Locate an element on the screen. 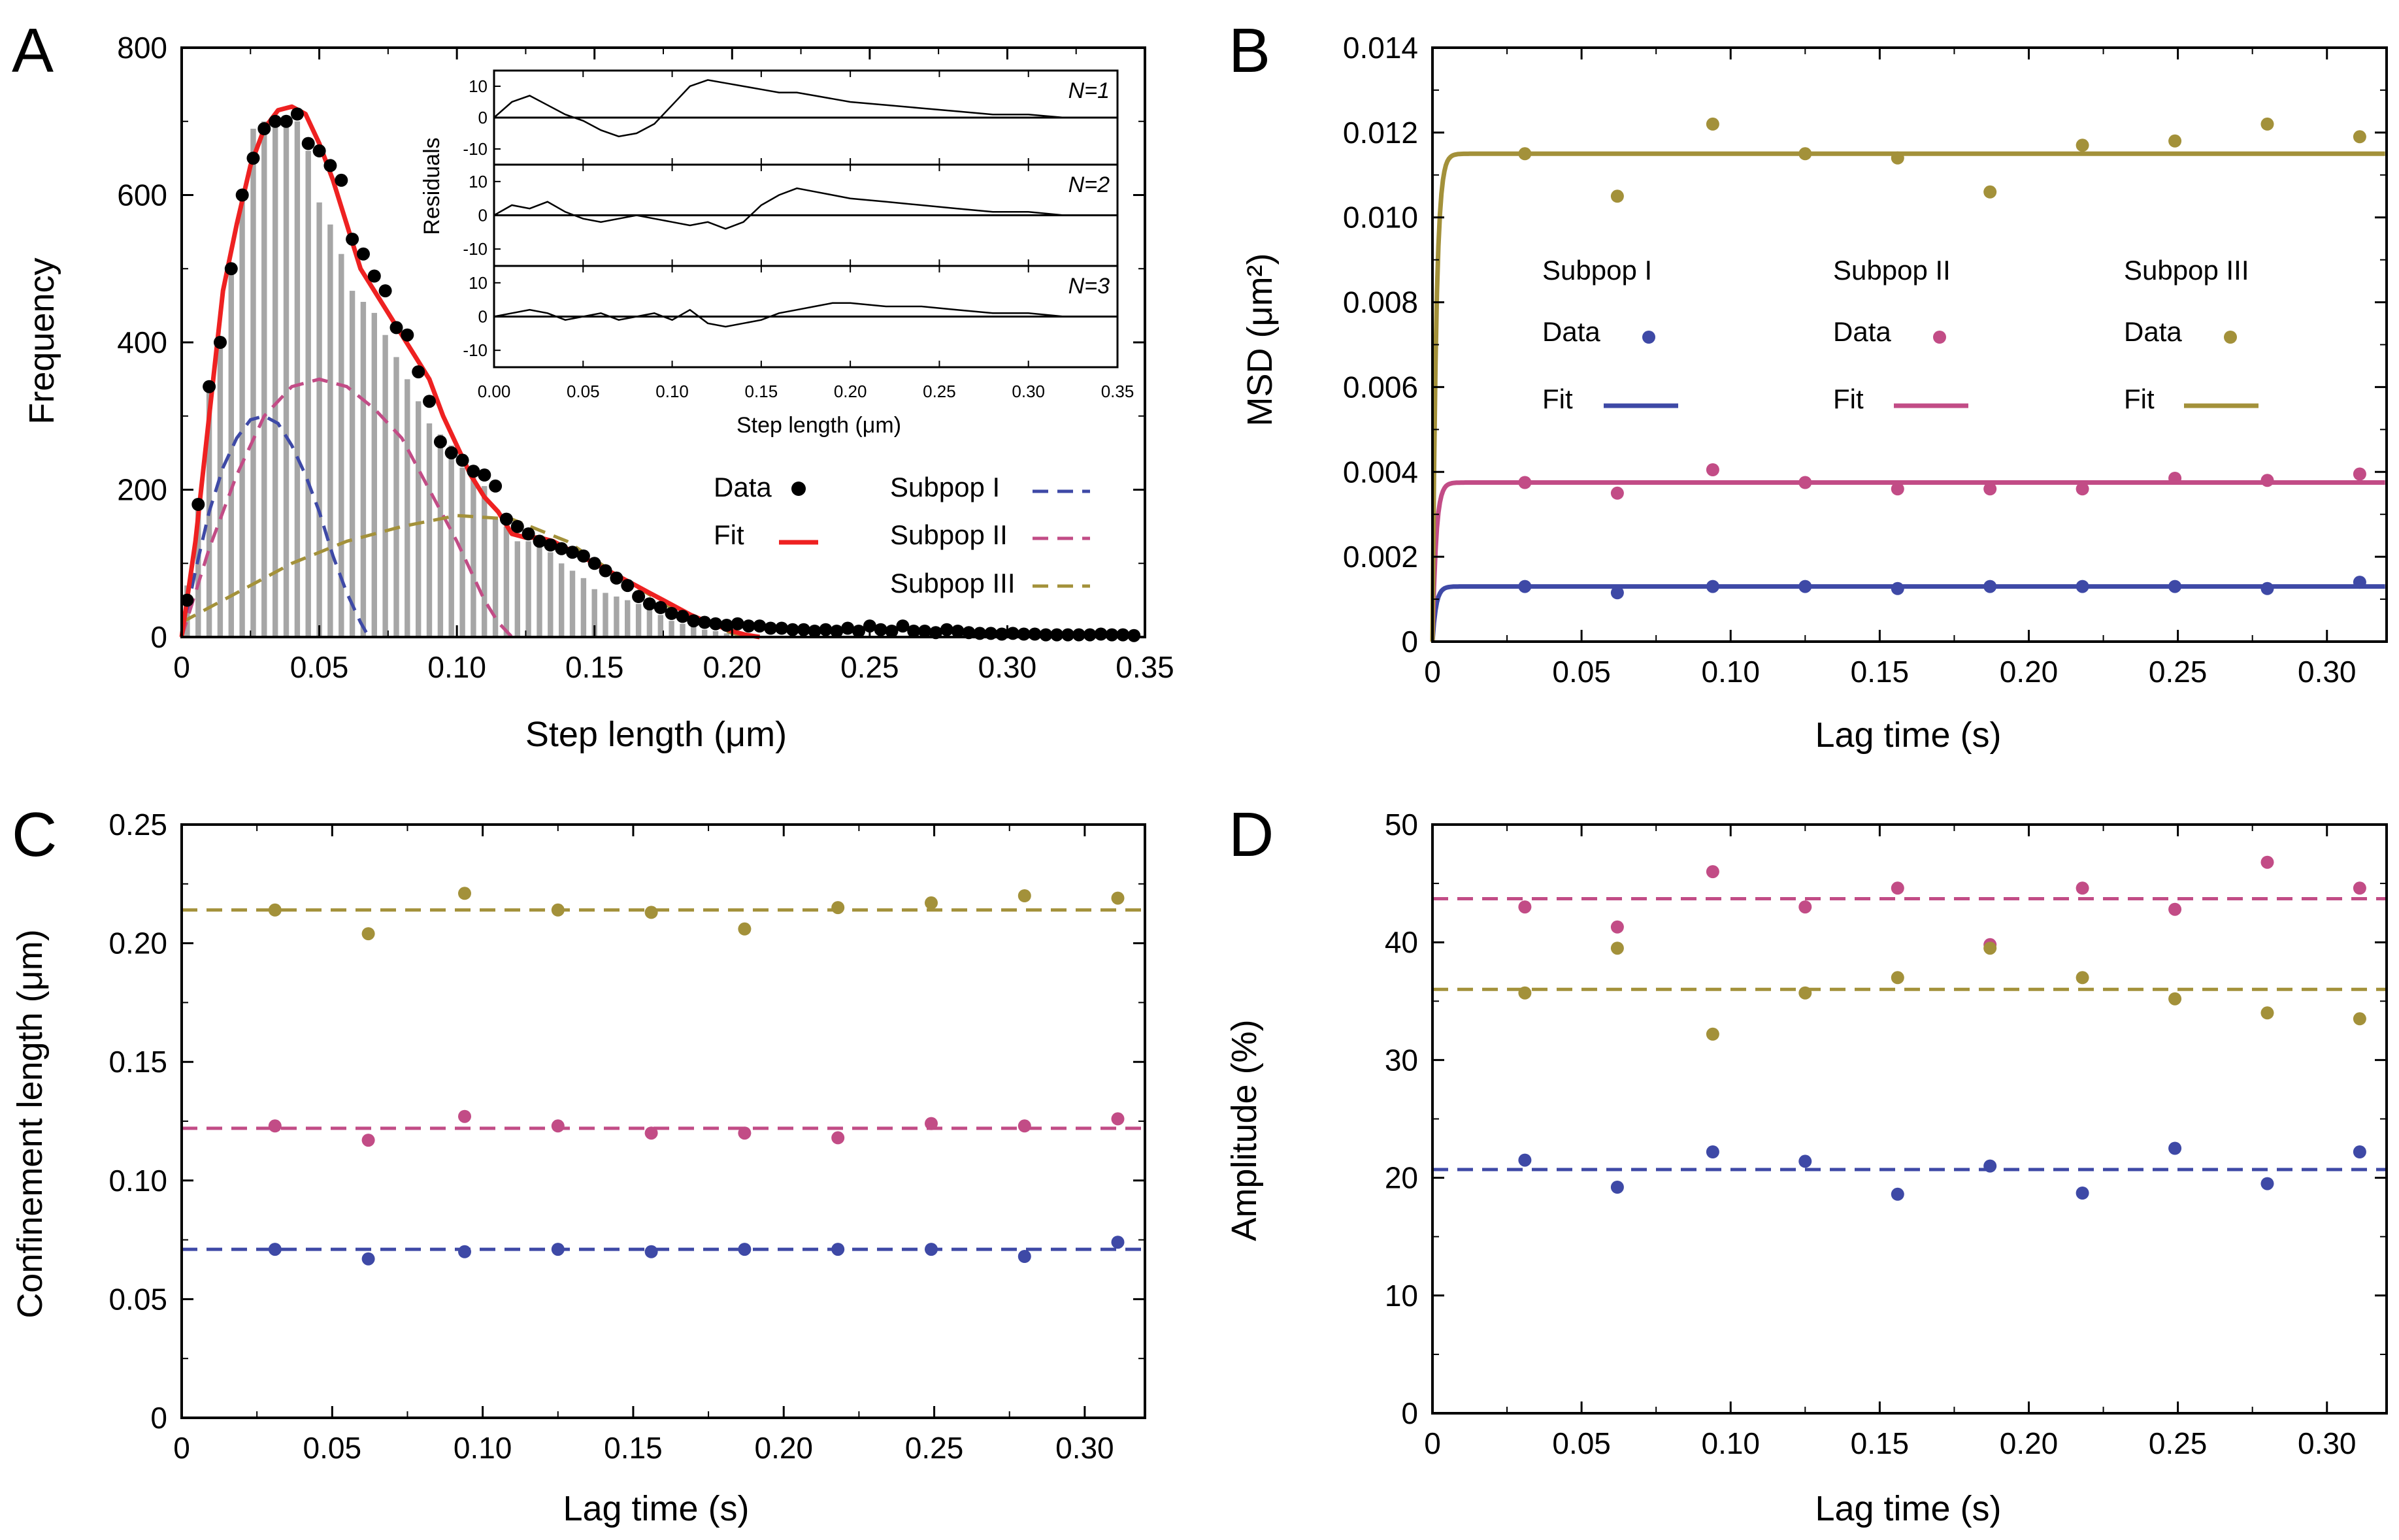  x-tick-label: 0.30 is located at coordinates (1085, 1448).